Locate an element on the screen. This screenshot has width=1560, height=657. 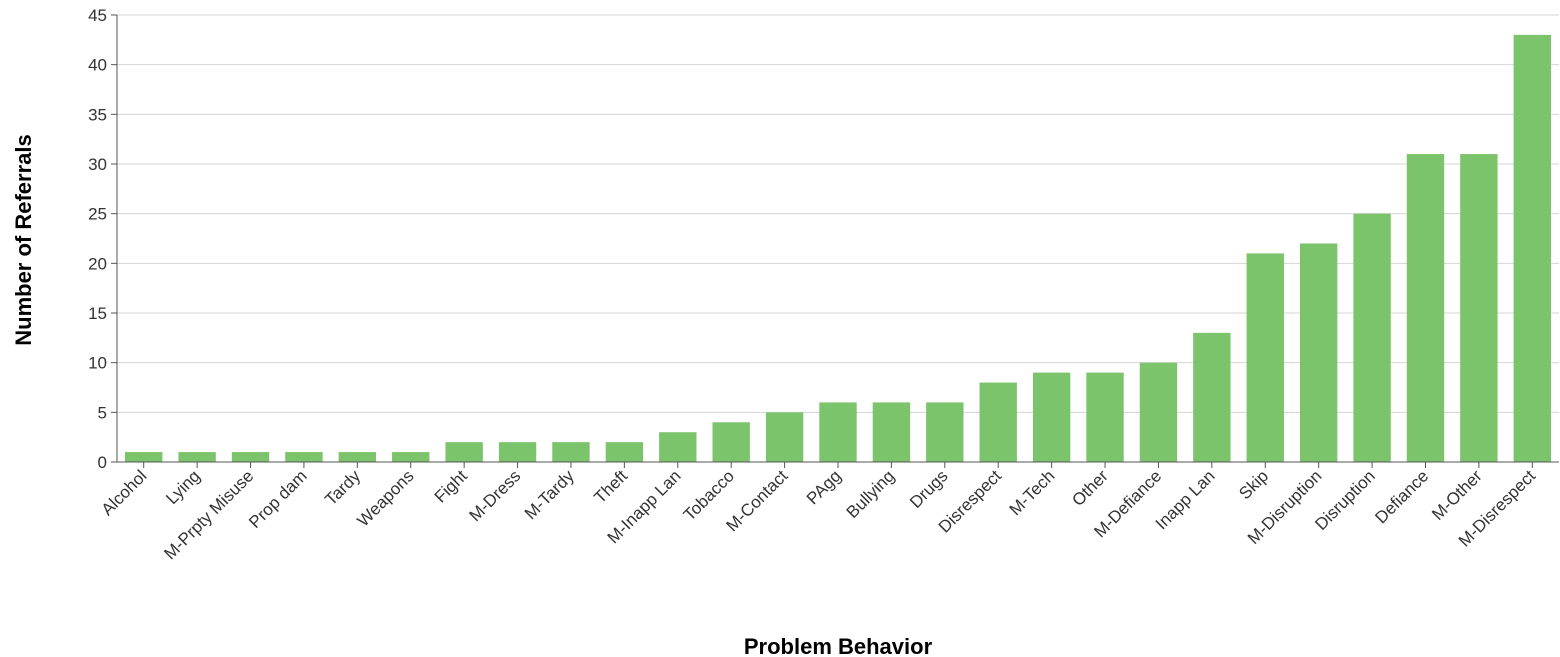
y-tick-label: 5 is located at coordinates (102, 412).